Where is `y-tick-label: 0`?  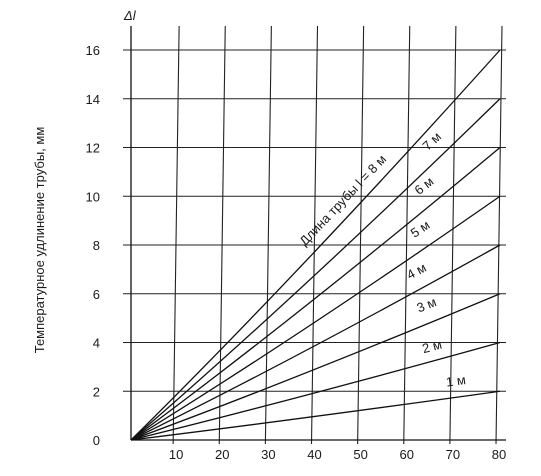
y-tick-label: 0 is located at coordinates (96, 440).